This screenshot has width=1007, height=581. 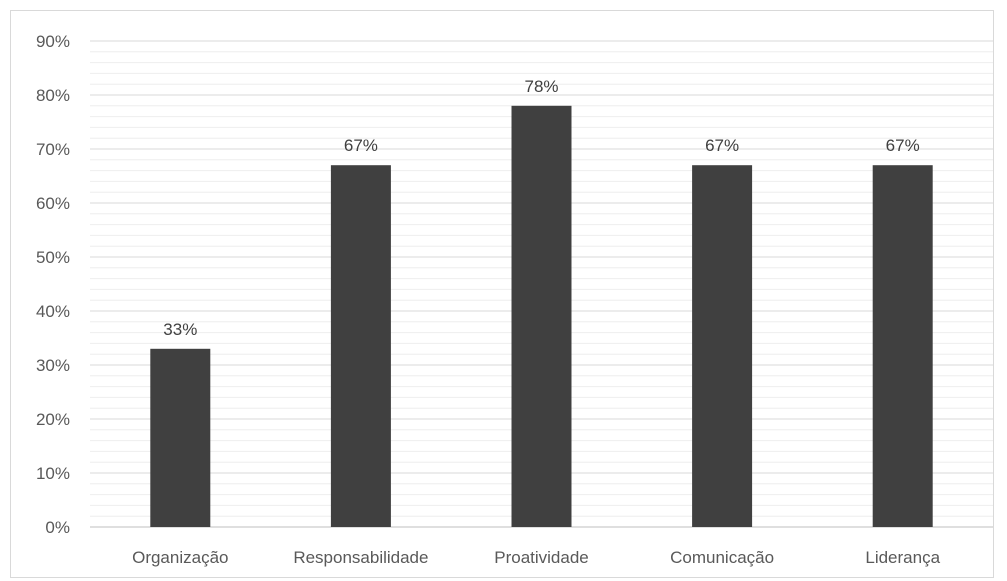 What do you see at coordinates (57, 527) in the screenshot?
I see `y-tick-label: 0%` at bounding box center [57, 527].